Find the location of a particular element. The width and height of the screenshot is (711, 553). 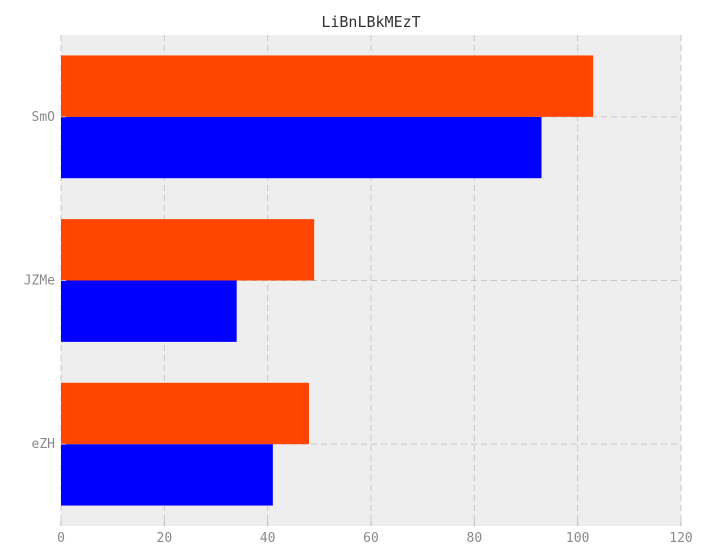

y-axis-ticks: eZH JZMe SmO is located at coordinates (45, 281).